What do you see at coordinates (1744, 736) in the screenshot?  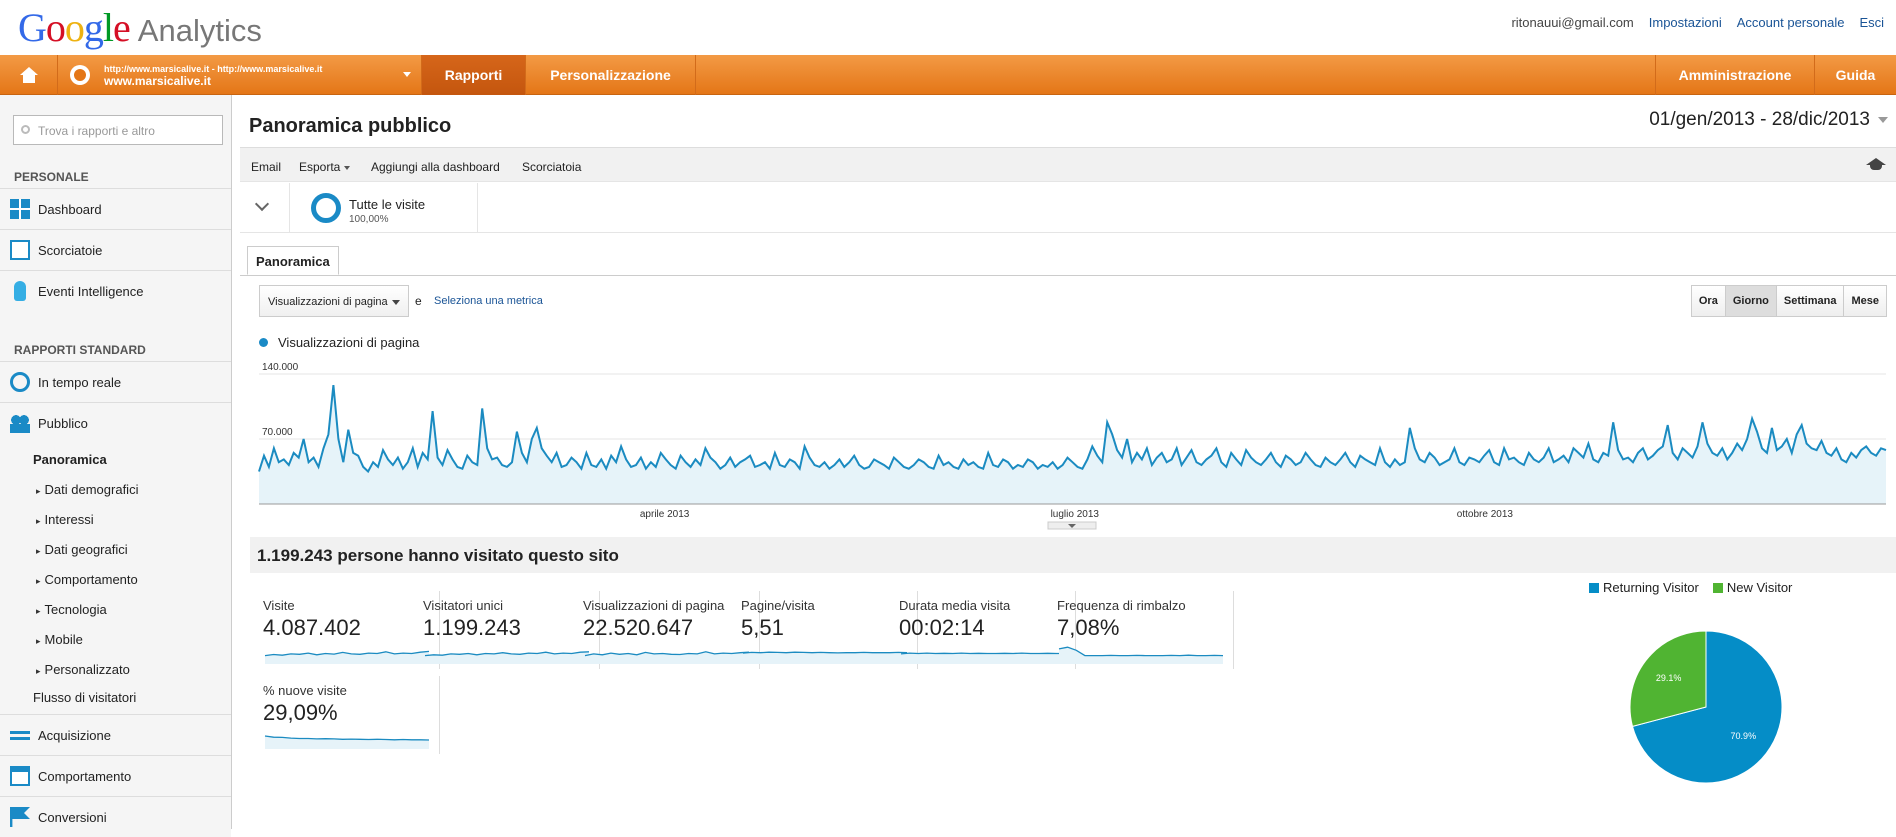 I see `pie-slice-label: 70.9%` at bounding box center [1744, 736].